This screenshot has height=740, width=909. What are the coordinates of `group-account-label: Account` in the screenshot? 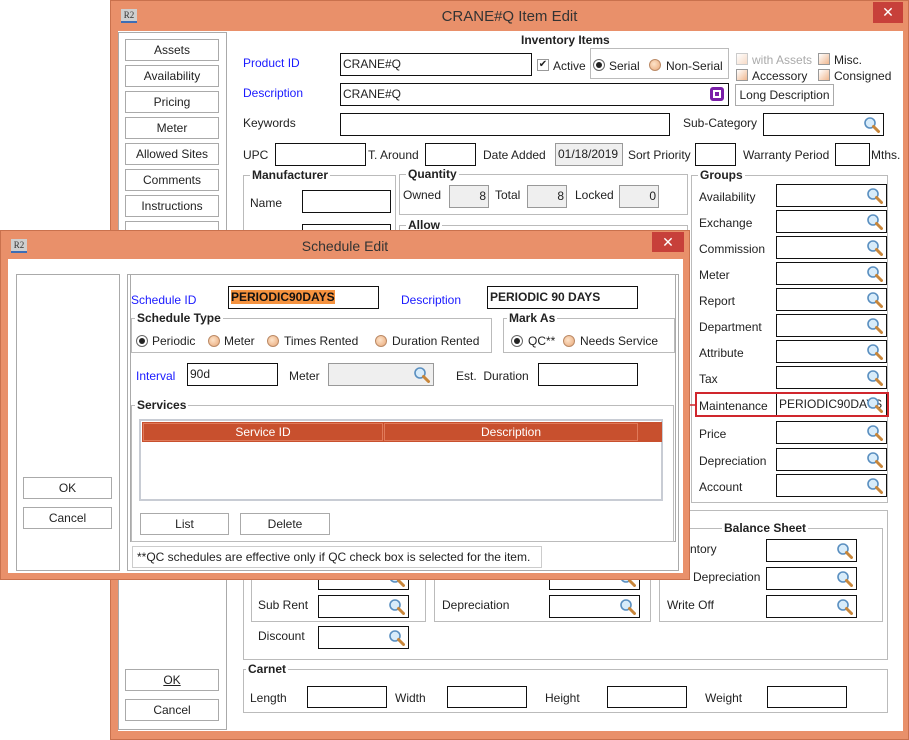 It's located at (721, 487).